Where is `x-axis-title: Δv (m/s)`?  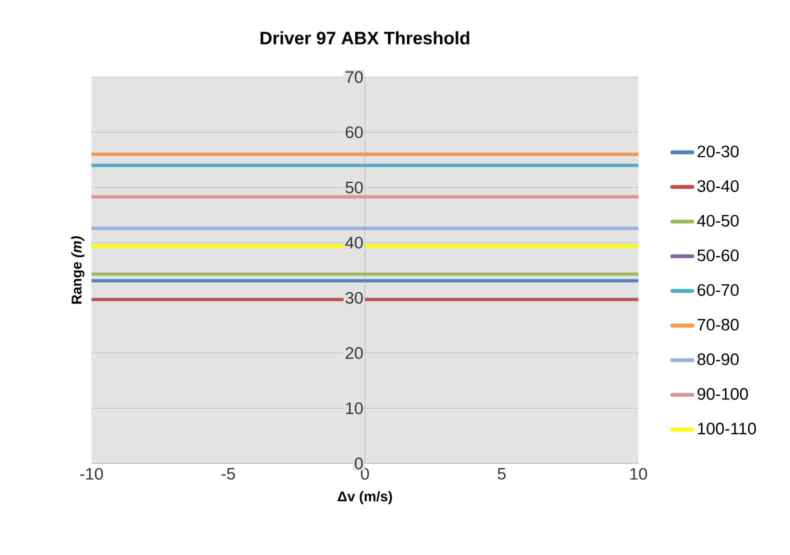
x-axis-title: Δv (m/s) is located at coordinates (365, 497).